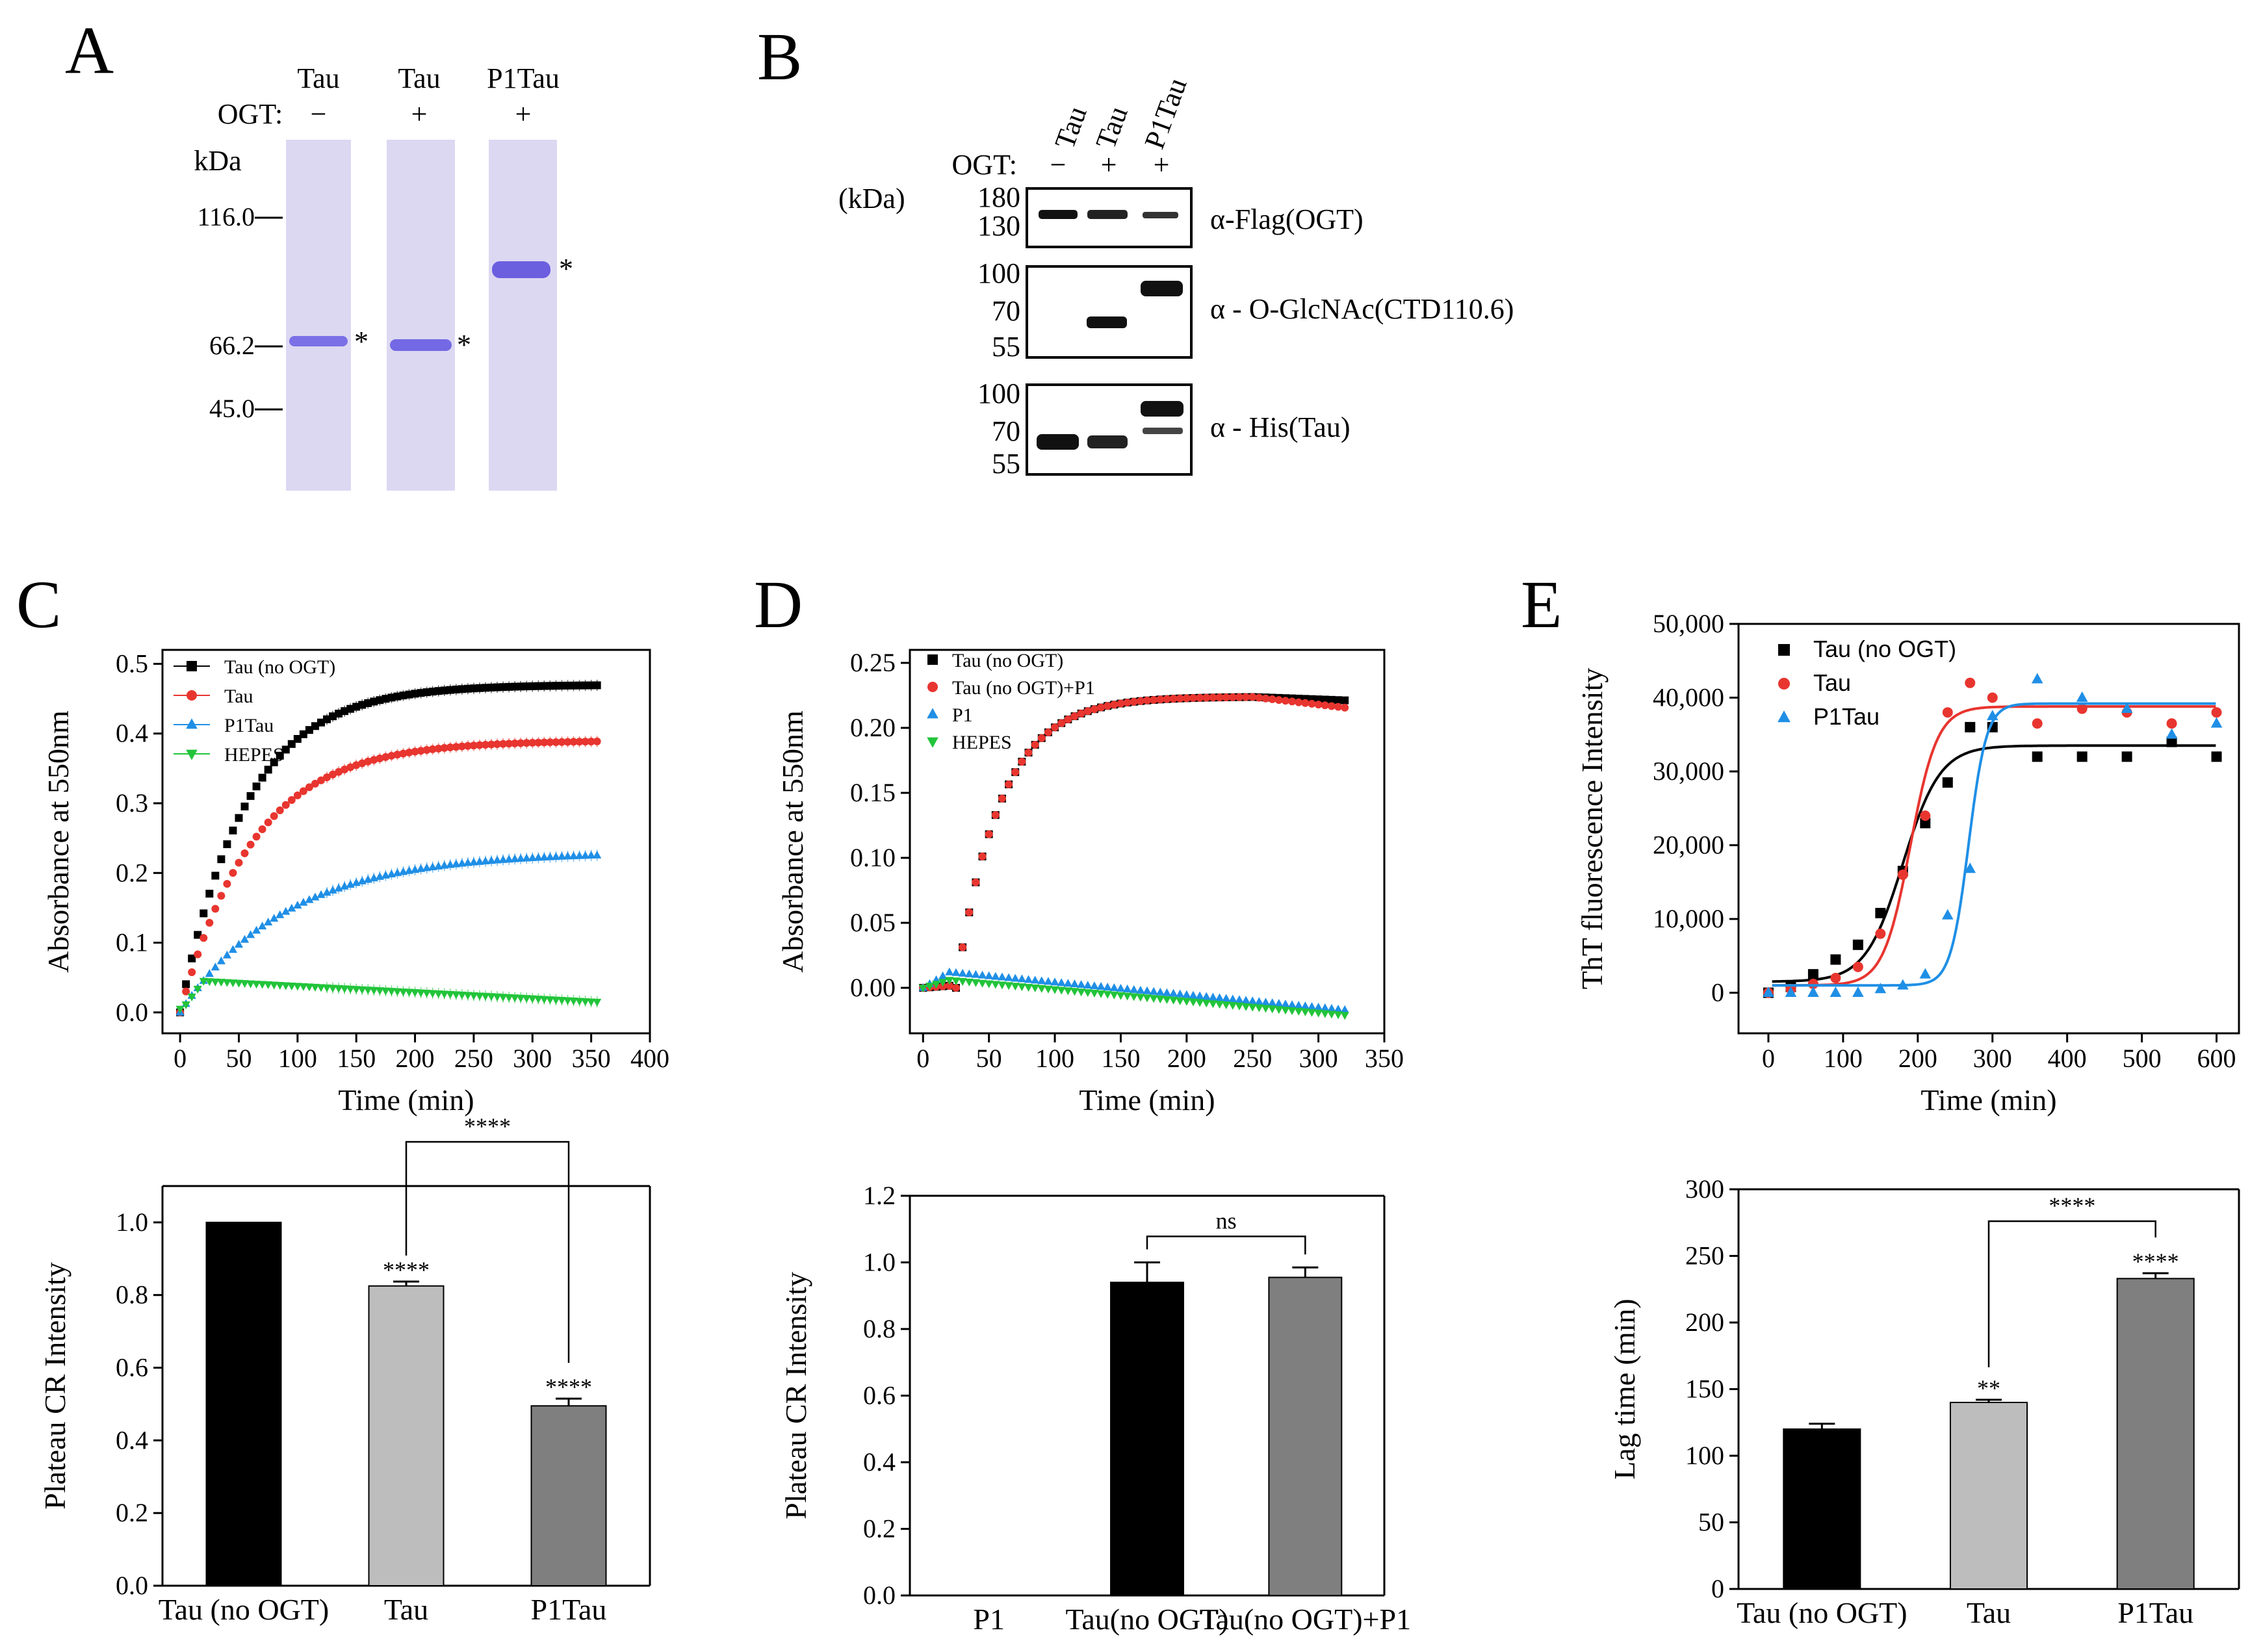  Describe the element at coordinates (1165, 113) in the screenshot. I see `blot-b-lane-3: P1Tau` at that location.